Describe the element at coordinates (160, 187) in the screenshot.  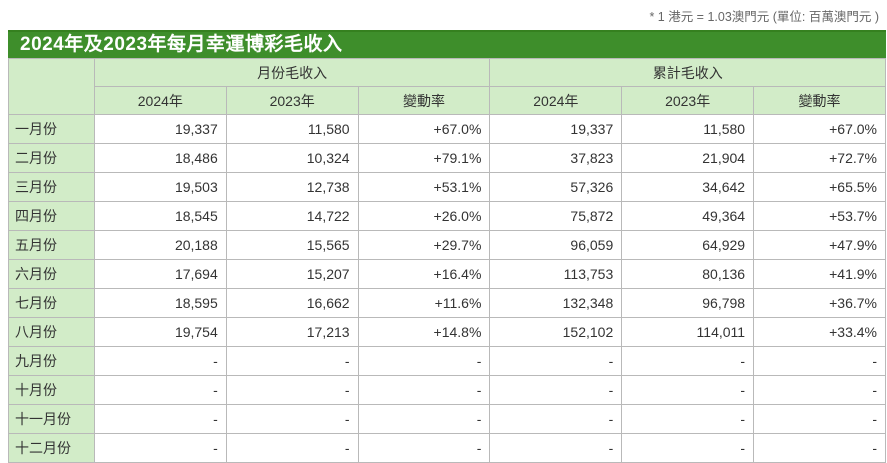
I see `data-cell: 19,503` at that location.